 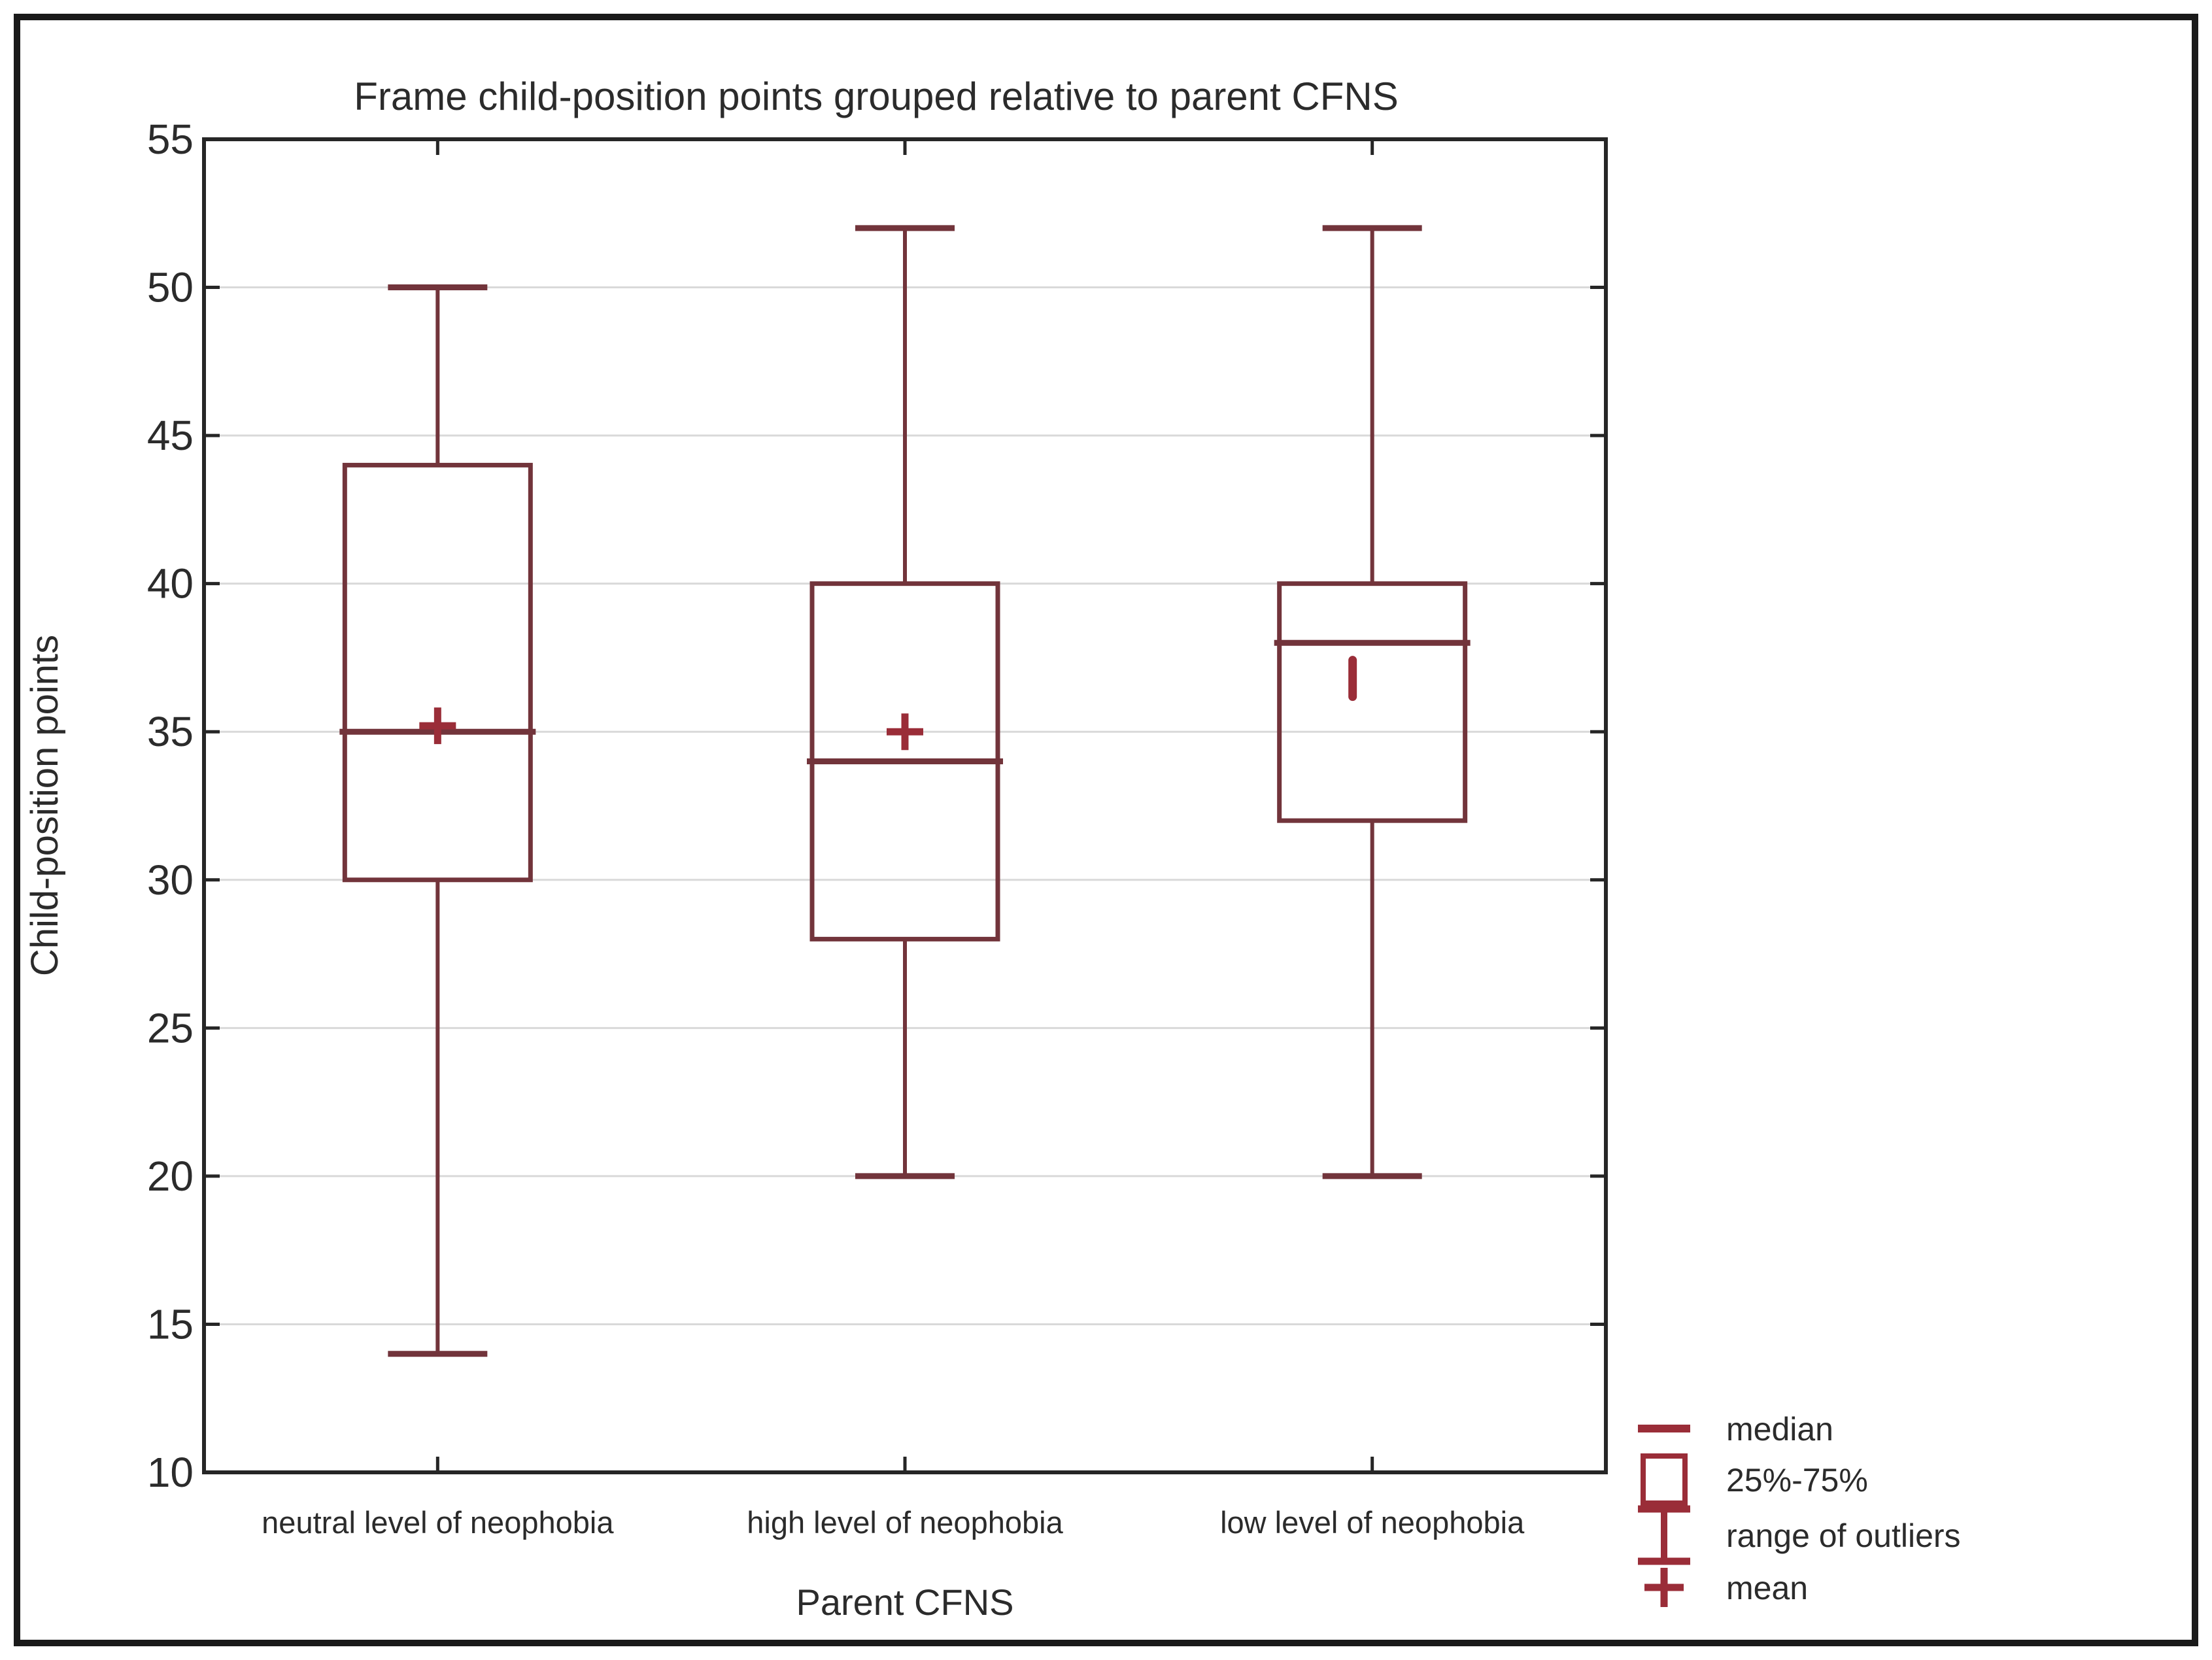 I want to click on y-tick-label: 40, so click(x=171, y=583).